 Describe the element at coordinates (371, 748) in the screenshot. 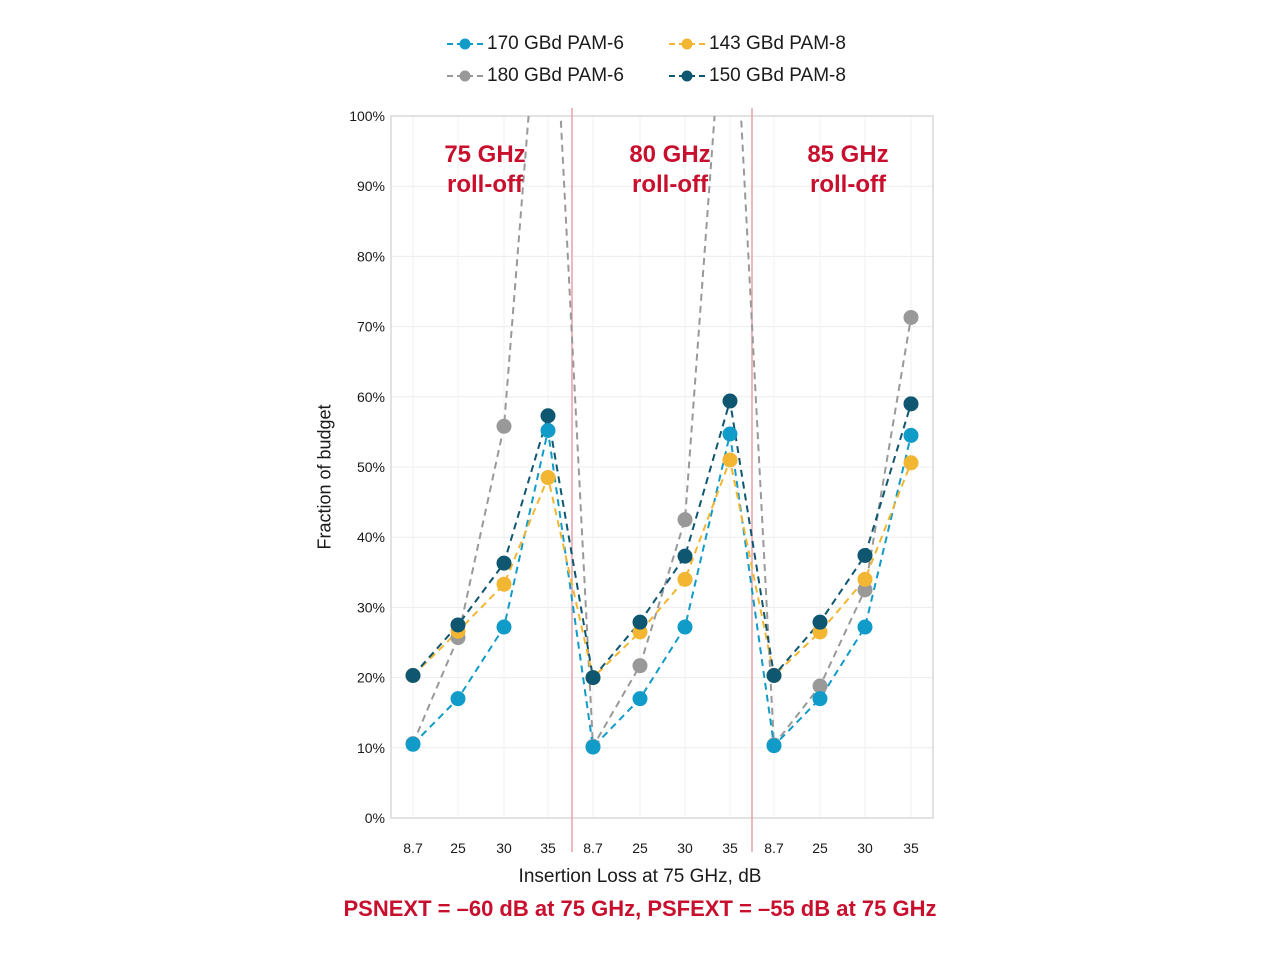

I see `y-tick-label: 10%` at that location.